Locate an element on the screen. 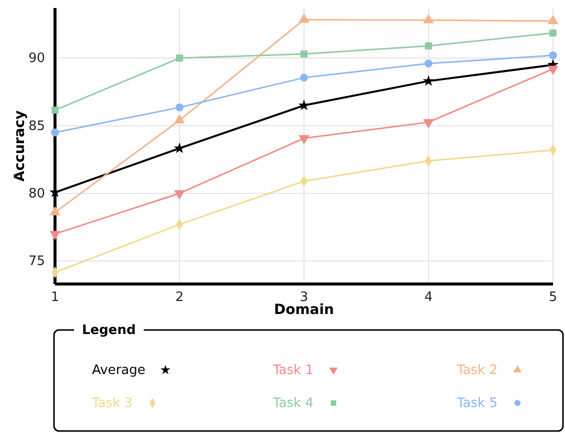 This screenshot has width=565, height=433. legend-label: Average is located at coordinates (119, 370).